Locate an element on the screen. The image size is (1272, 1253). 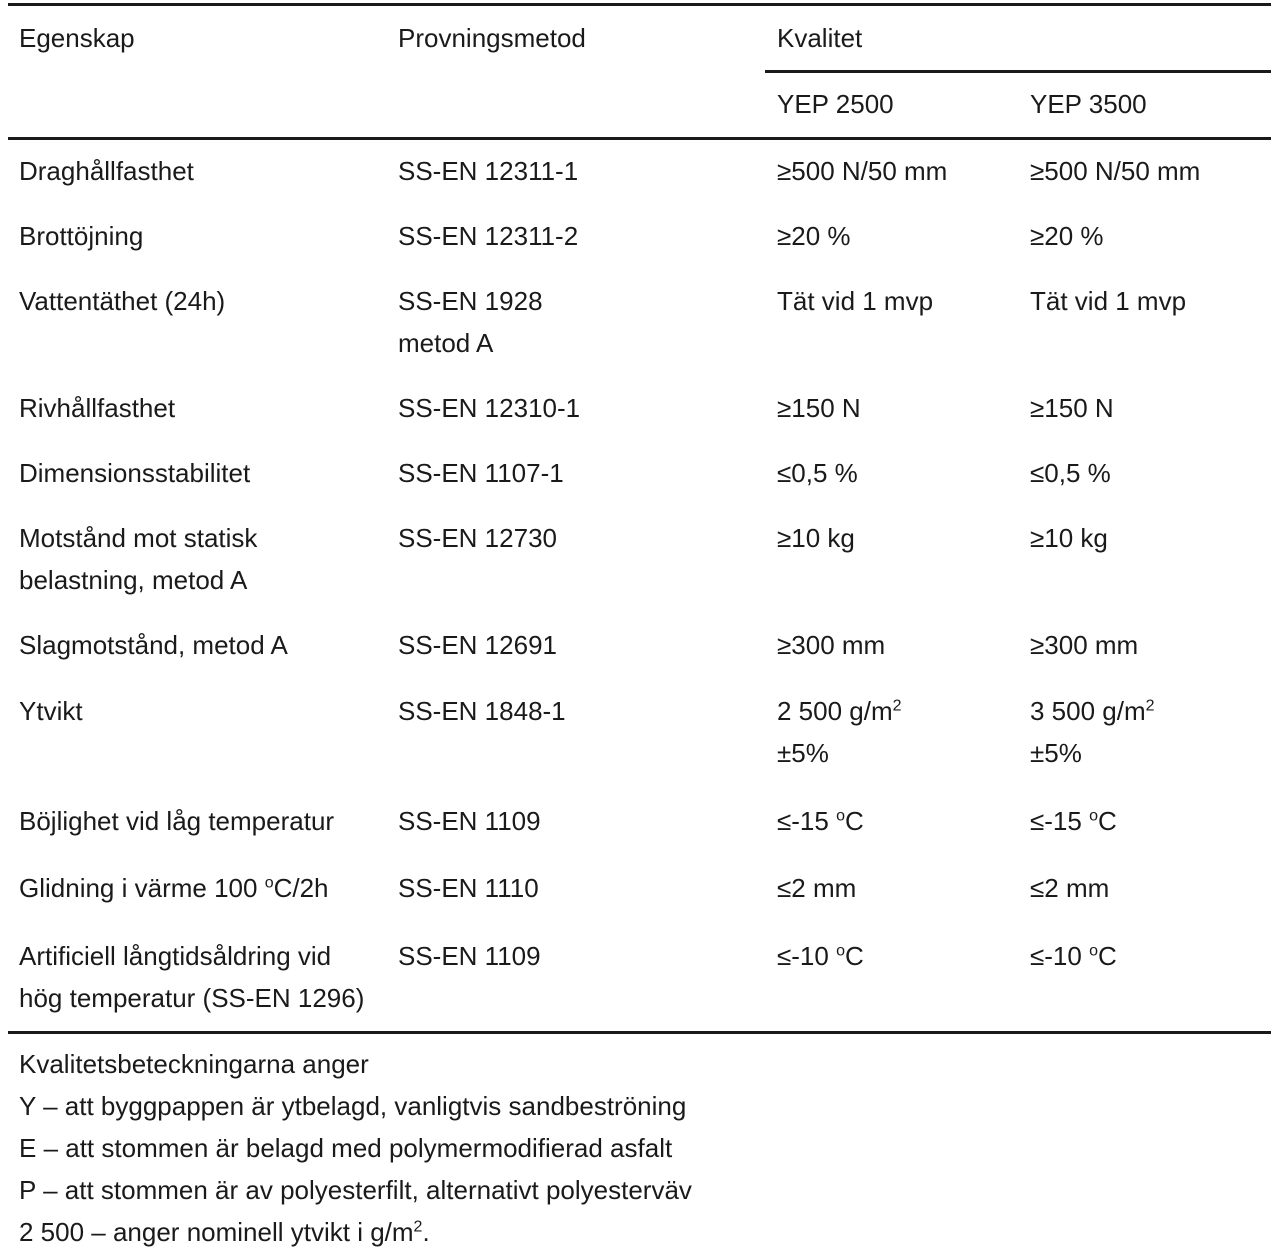
row-draghallfasthet-method: SS-EN 12311-1 is located at coordinates (488, 171).